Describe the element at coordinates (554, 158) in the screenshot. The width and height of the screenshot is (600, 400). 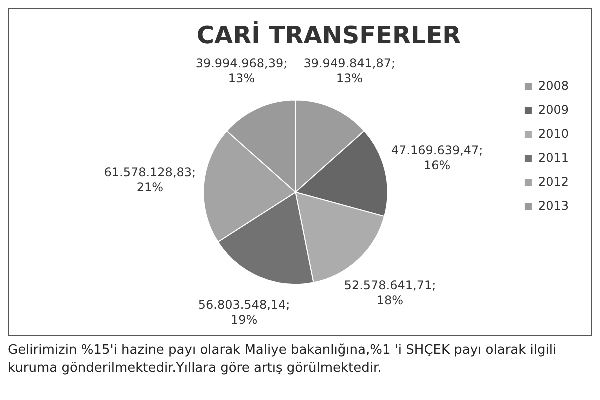
I see `legend-label: 2011` at that location.